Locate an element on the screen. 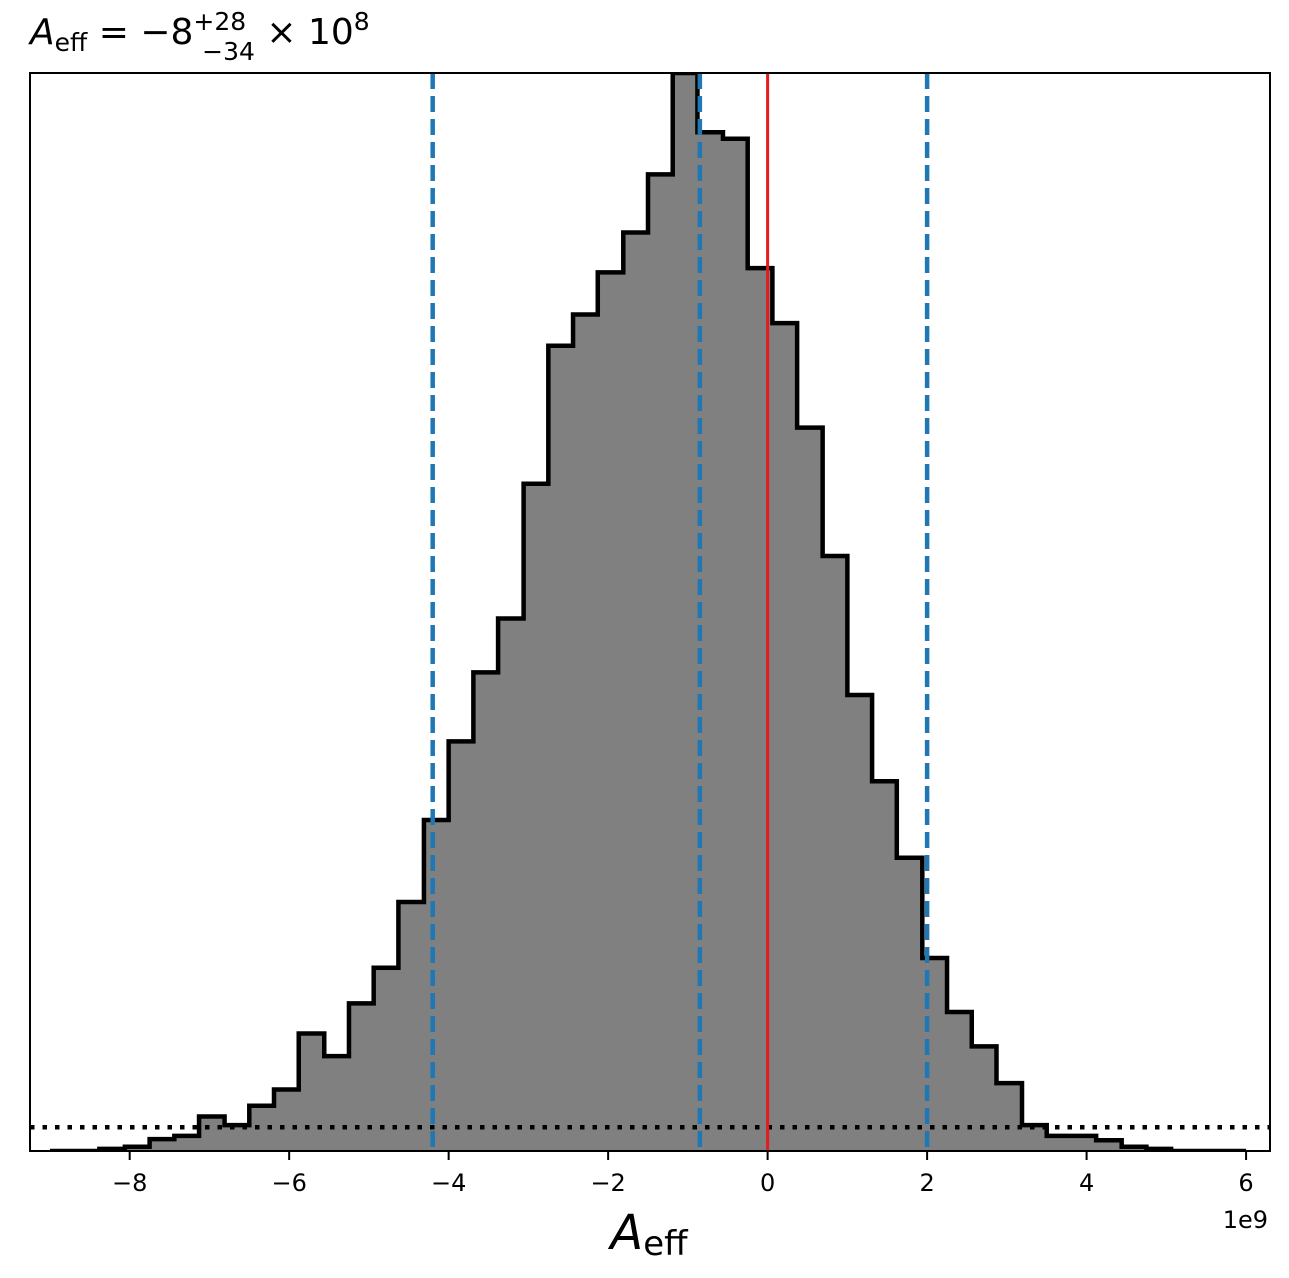 The height and width of the screenshot is (1278, 1289). title-upper-error: +28 is located at coordinates (219, 21).